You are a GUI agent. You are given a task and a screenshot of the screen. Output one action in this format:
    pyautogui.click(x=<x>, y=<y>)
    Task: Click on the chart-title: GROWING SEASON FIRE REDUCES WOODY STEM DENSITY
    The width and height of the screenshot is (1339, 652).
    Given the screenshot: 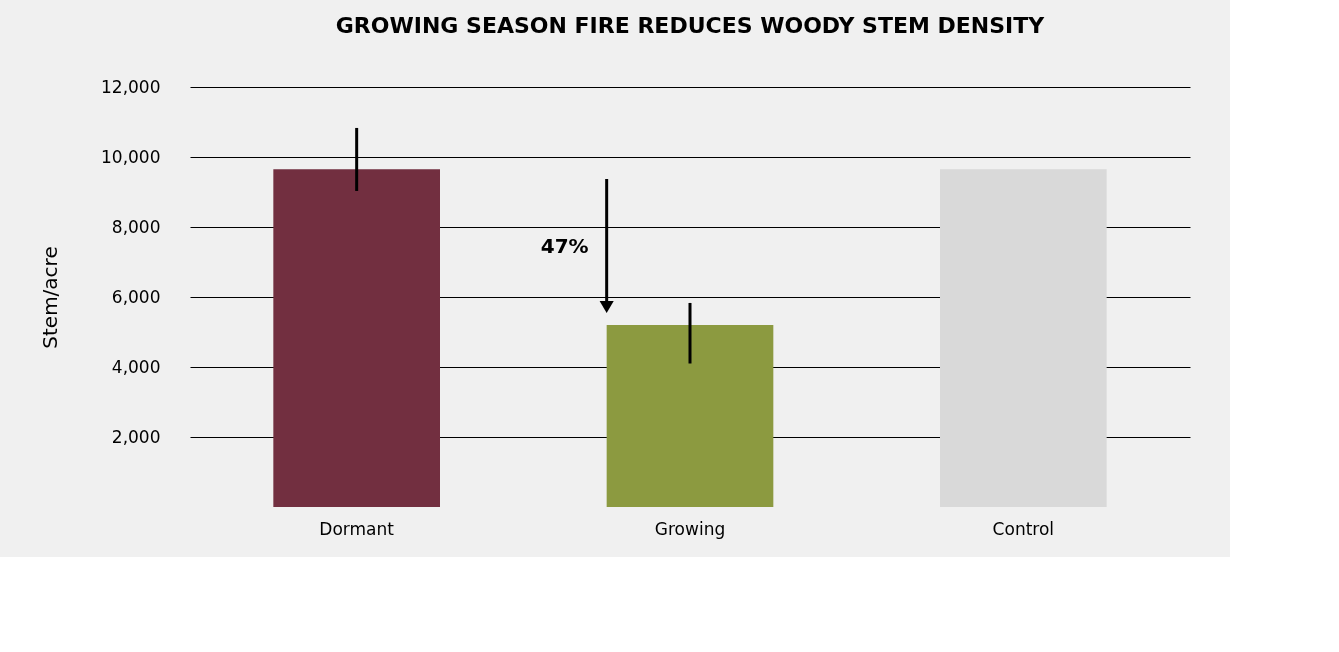 What is the action you would take?
    pyautogui.click(x=690, y=25)
    